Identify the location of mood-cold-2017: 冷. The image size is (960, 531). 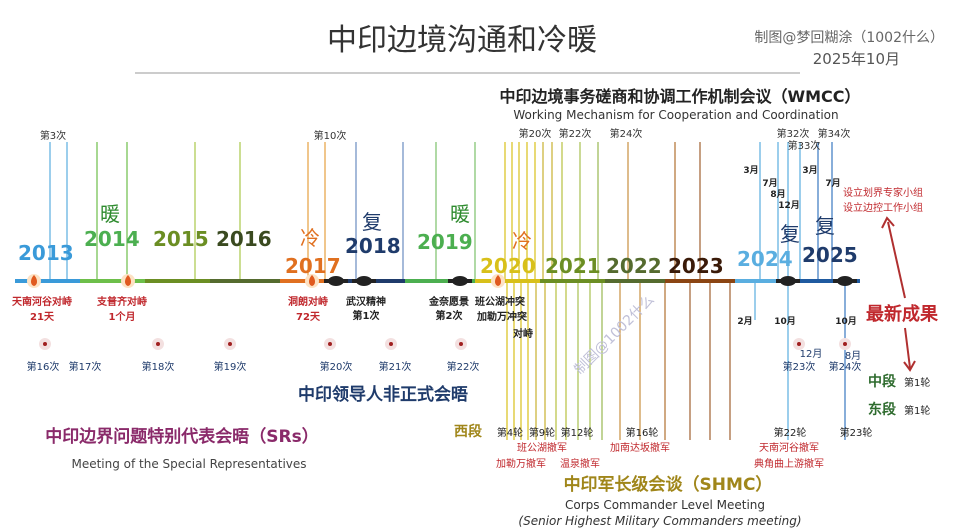
(310, 238).